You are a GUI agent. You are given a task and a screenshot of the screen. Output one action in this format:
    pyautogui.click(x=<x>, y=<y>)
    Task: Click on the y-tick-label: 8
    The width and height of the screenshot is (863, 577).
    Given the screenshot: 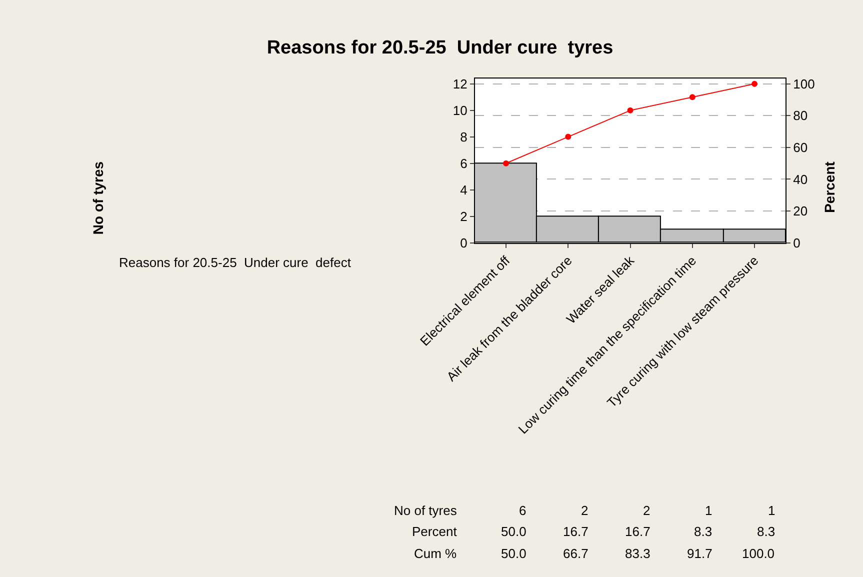 What is the action you would take?
    pyautogui.click(x=464, y=136)
    